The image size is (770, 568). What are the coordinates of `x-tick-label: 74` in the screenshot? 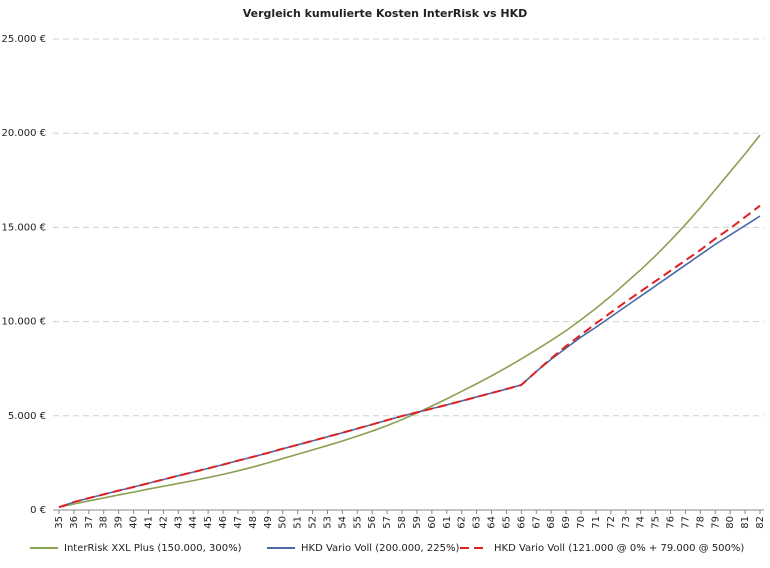 It's located at (641, 522).